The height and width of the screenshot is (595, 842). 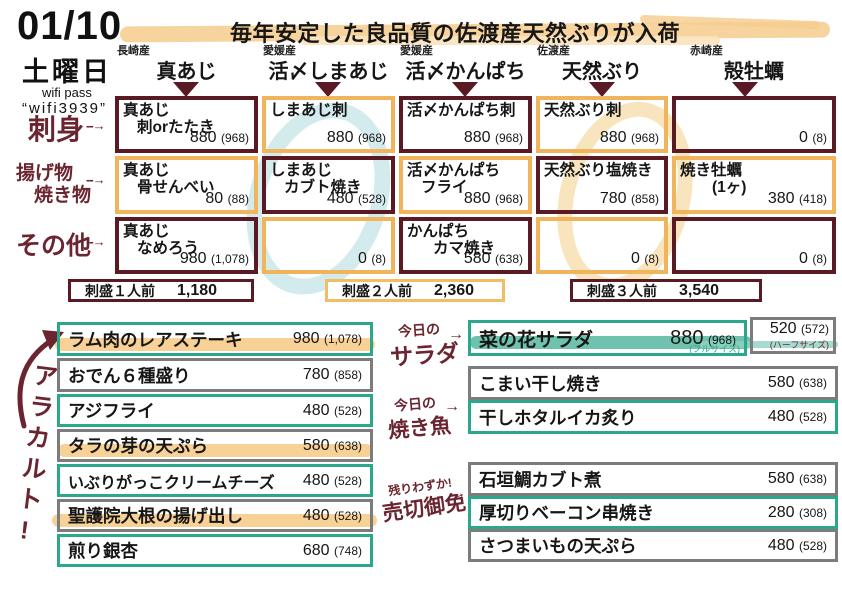 I want to click on cell-maaji-sashimi: 真あじ 刺orたたき 880 (968), so click(x=186, y=124).